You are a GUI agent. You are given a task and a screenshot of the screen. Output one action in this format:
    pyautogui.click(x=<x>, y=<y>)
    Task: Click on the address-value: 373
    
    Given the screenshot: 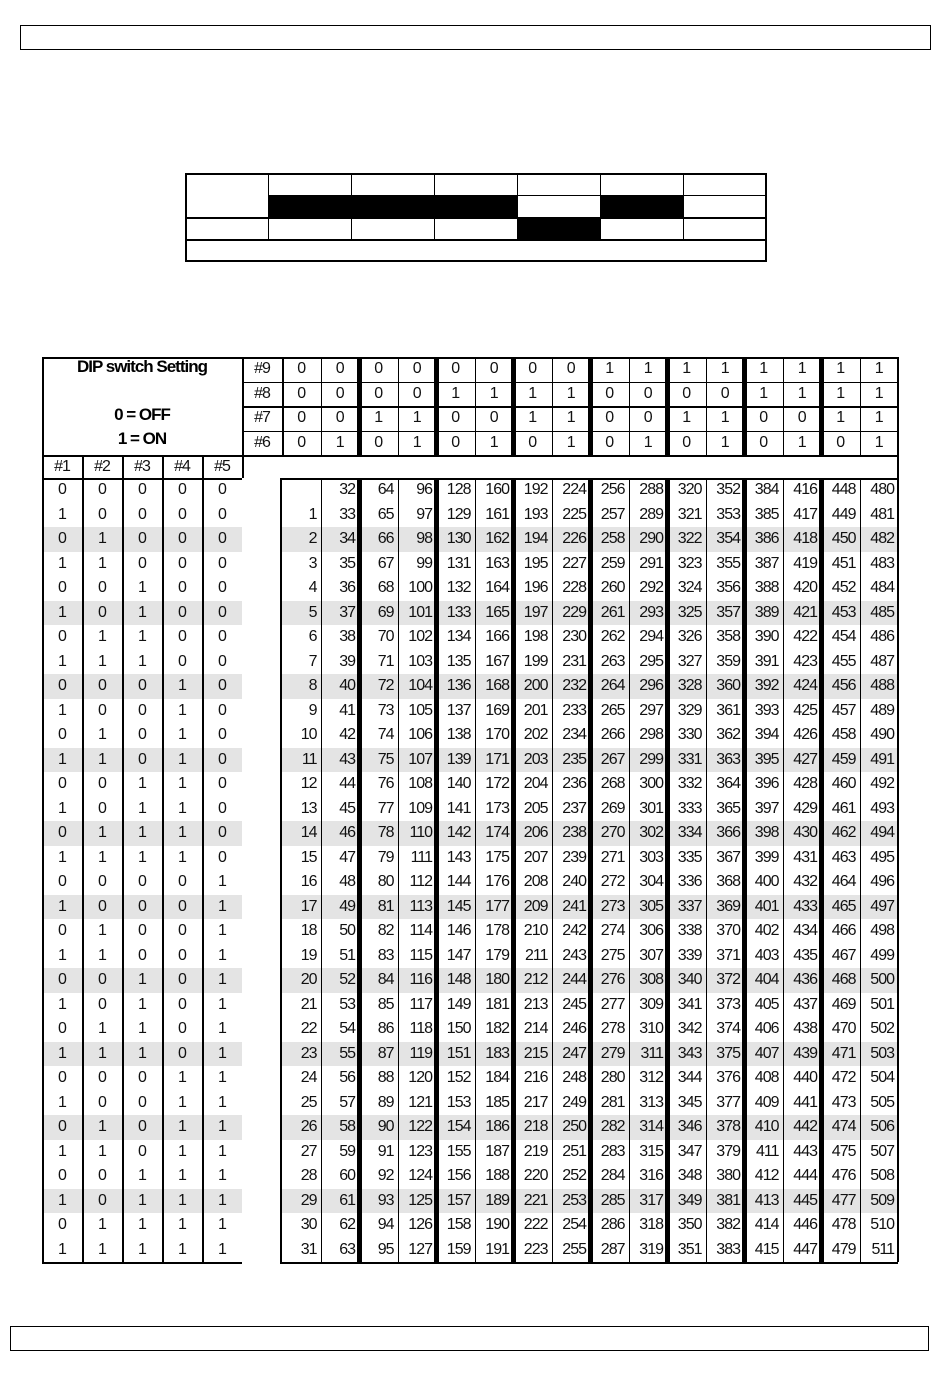 What is the action you would take?
    pyautogui.click(x=728, y=1004)
    